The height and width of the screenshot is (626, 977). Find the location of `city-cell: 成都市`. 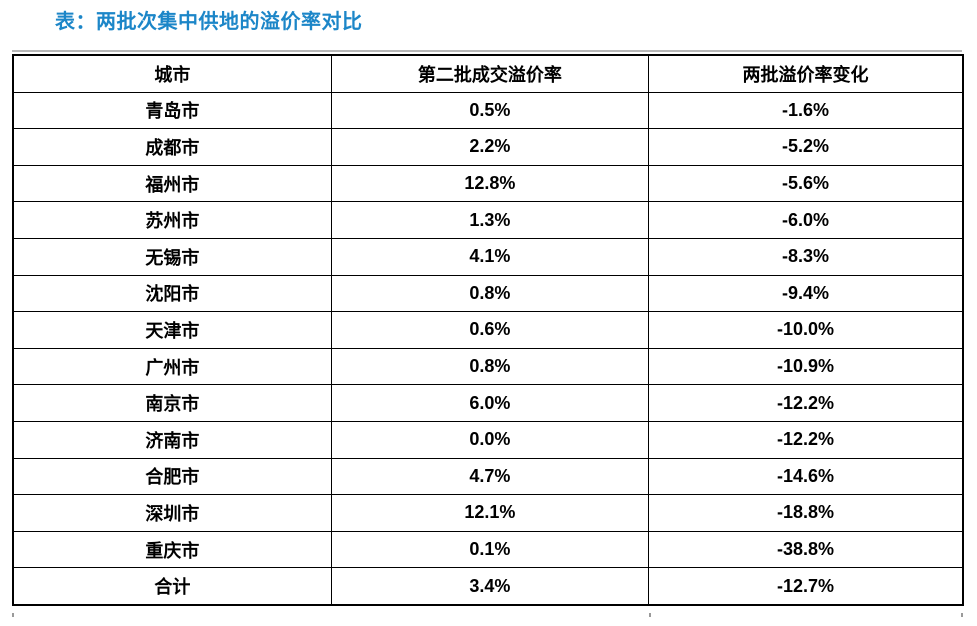

city-cell: 成都市 is located at coordinates (172, 147).